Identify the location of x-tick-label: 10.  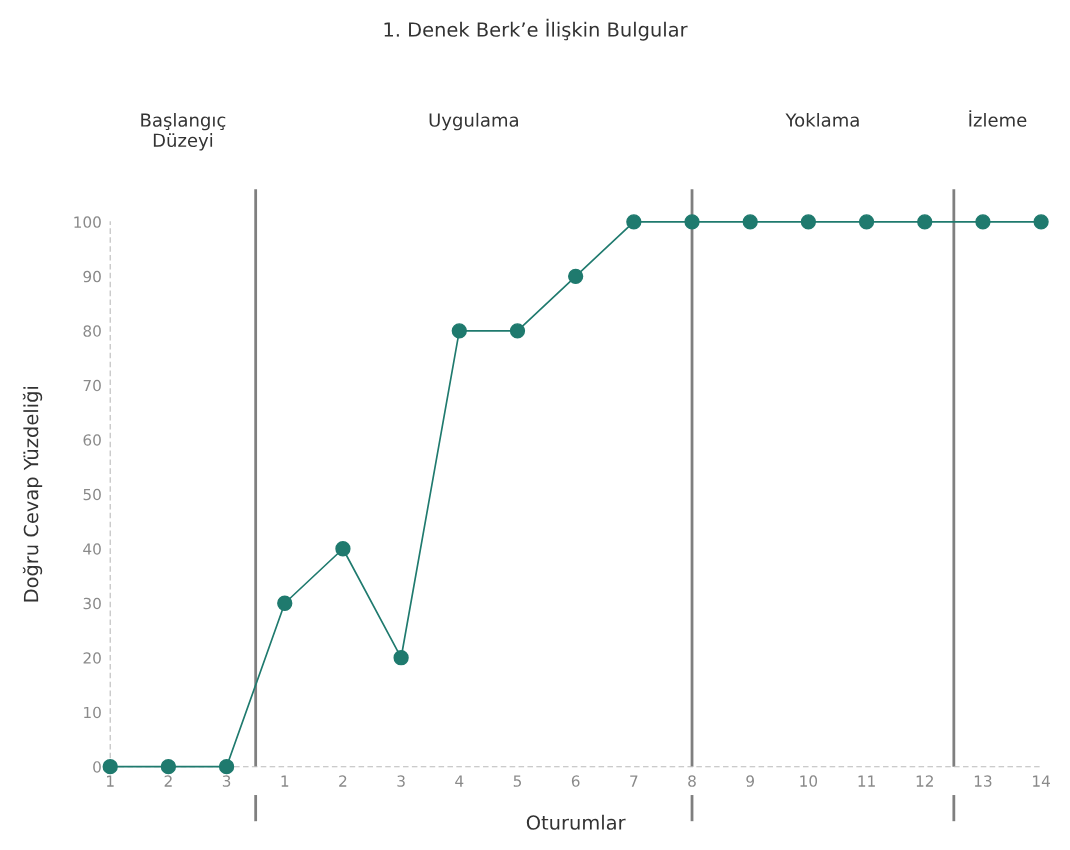
(809, 781).